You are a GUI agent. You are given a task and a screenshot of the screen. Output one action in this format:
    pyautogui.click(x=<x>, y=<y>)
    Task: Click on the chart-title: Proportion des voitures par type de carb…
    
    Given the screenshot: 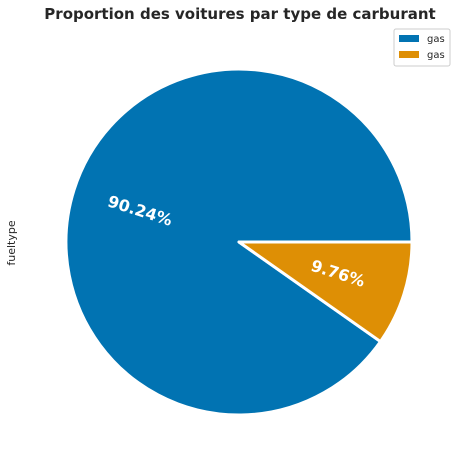 What is the action you would take?
    pyautogui.click(x=239, y=14)
    